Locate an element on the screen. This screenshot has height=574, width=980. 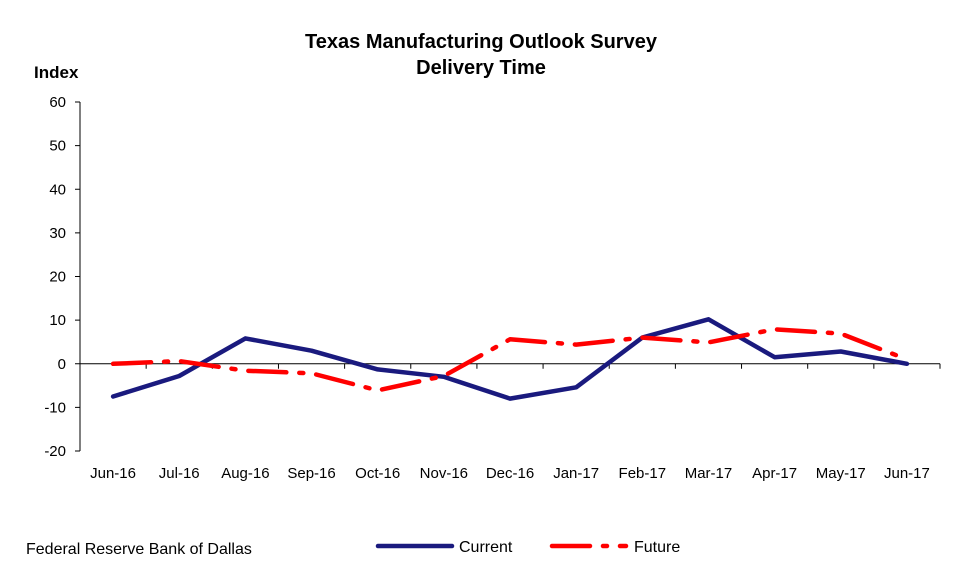
x-tick-label: Jan-17 is located at coordinates (576, 473).